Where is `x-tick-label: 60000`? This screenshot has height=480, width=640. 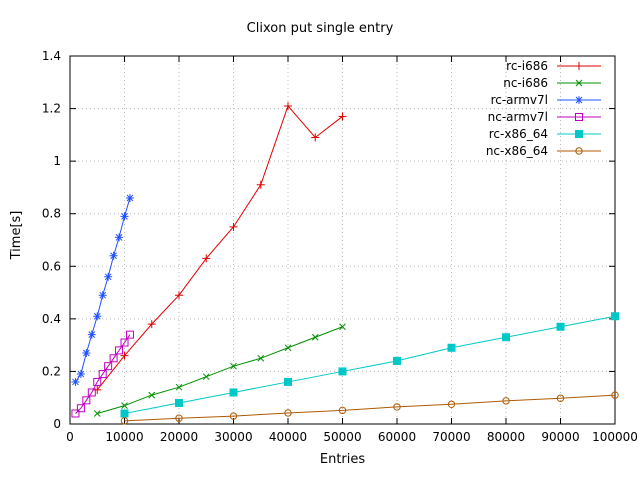
x-tick-label: 60000 is located at coordinates (397, 437).